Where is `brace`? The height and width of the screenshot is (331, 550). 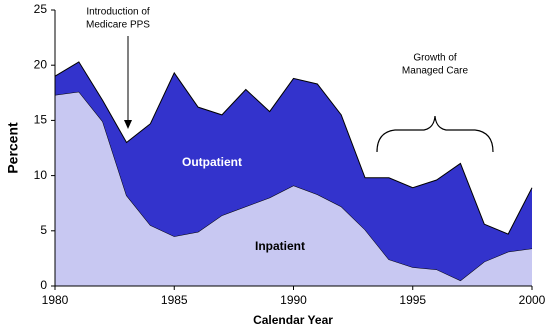
brace is located at coordinates (435, 134).